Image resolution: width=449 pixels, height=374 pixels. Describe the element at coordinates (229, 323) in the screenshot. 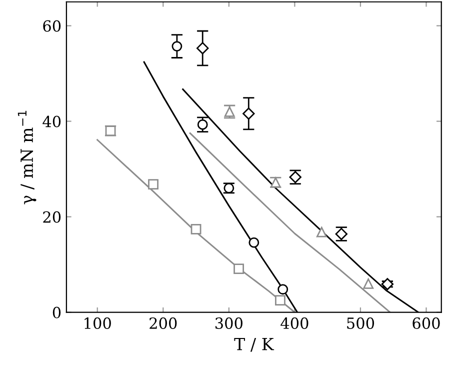

I see `x-tick-label: 300` at that location.